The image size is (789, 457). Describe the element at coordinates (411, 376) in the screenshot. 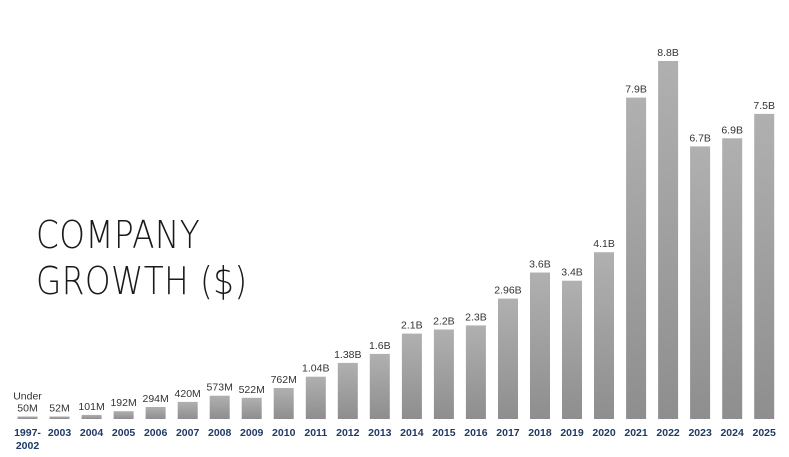

I see `bar-2014` at that location.